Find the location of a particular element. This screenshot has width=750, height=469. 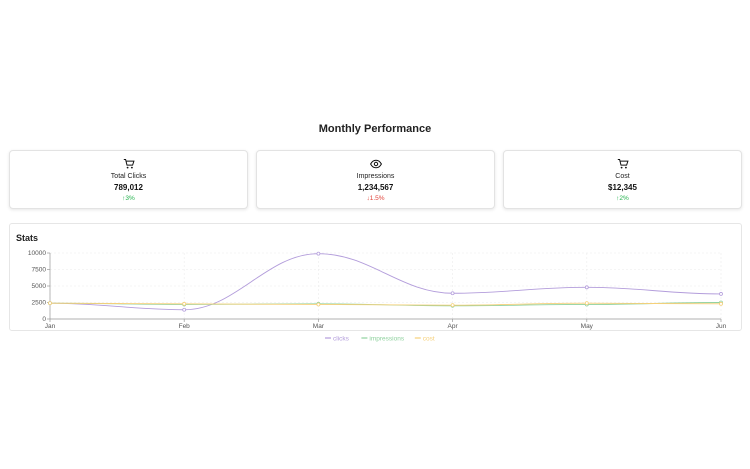

arrow-down-icon: ↓ is located at coordinates (368, 198).